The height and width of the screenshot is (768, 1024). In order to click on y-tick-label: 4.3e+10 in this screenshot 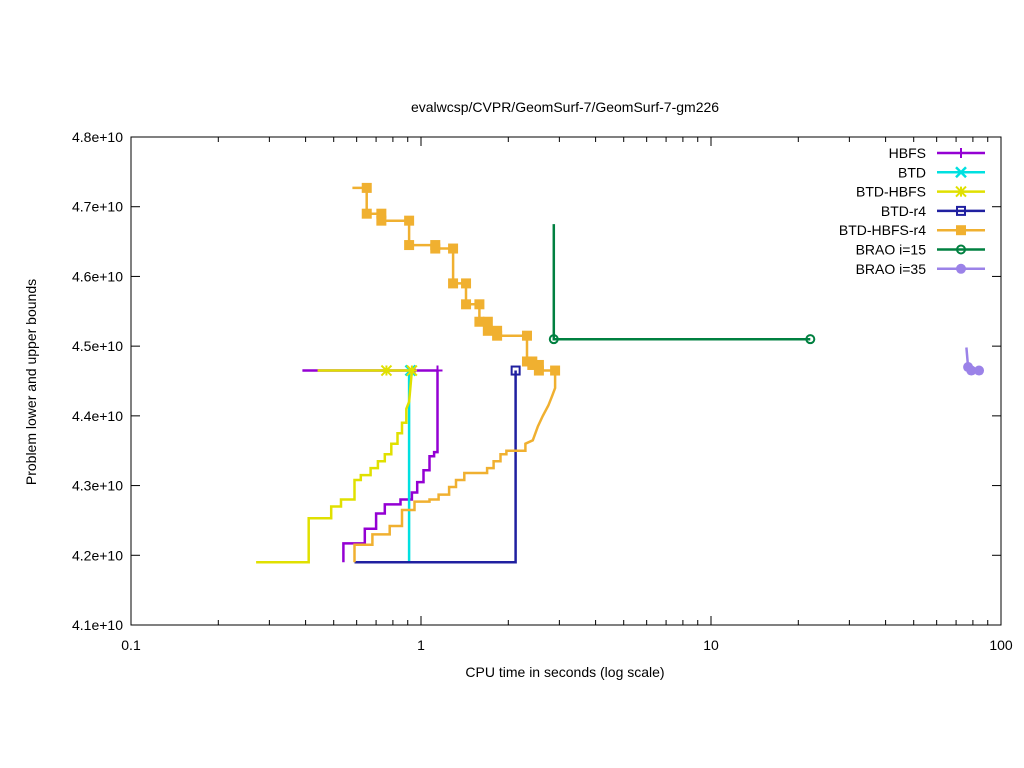, I will do `click(97, 486)`.